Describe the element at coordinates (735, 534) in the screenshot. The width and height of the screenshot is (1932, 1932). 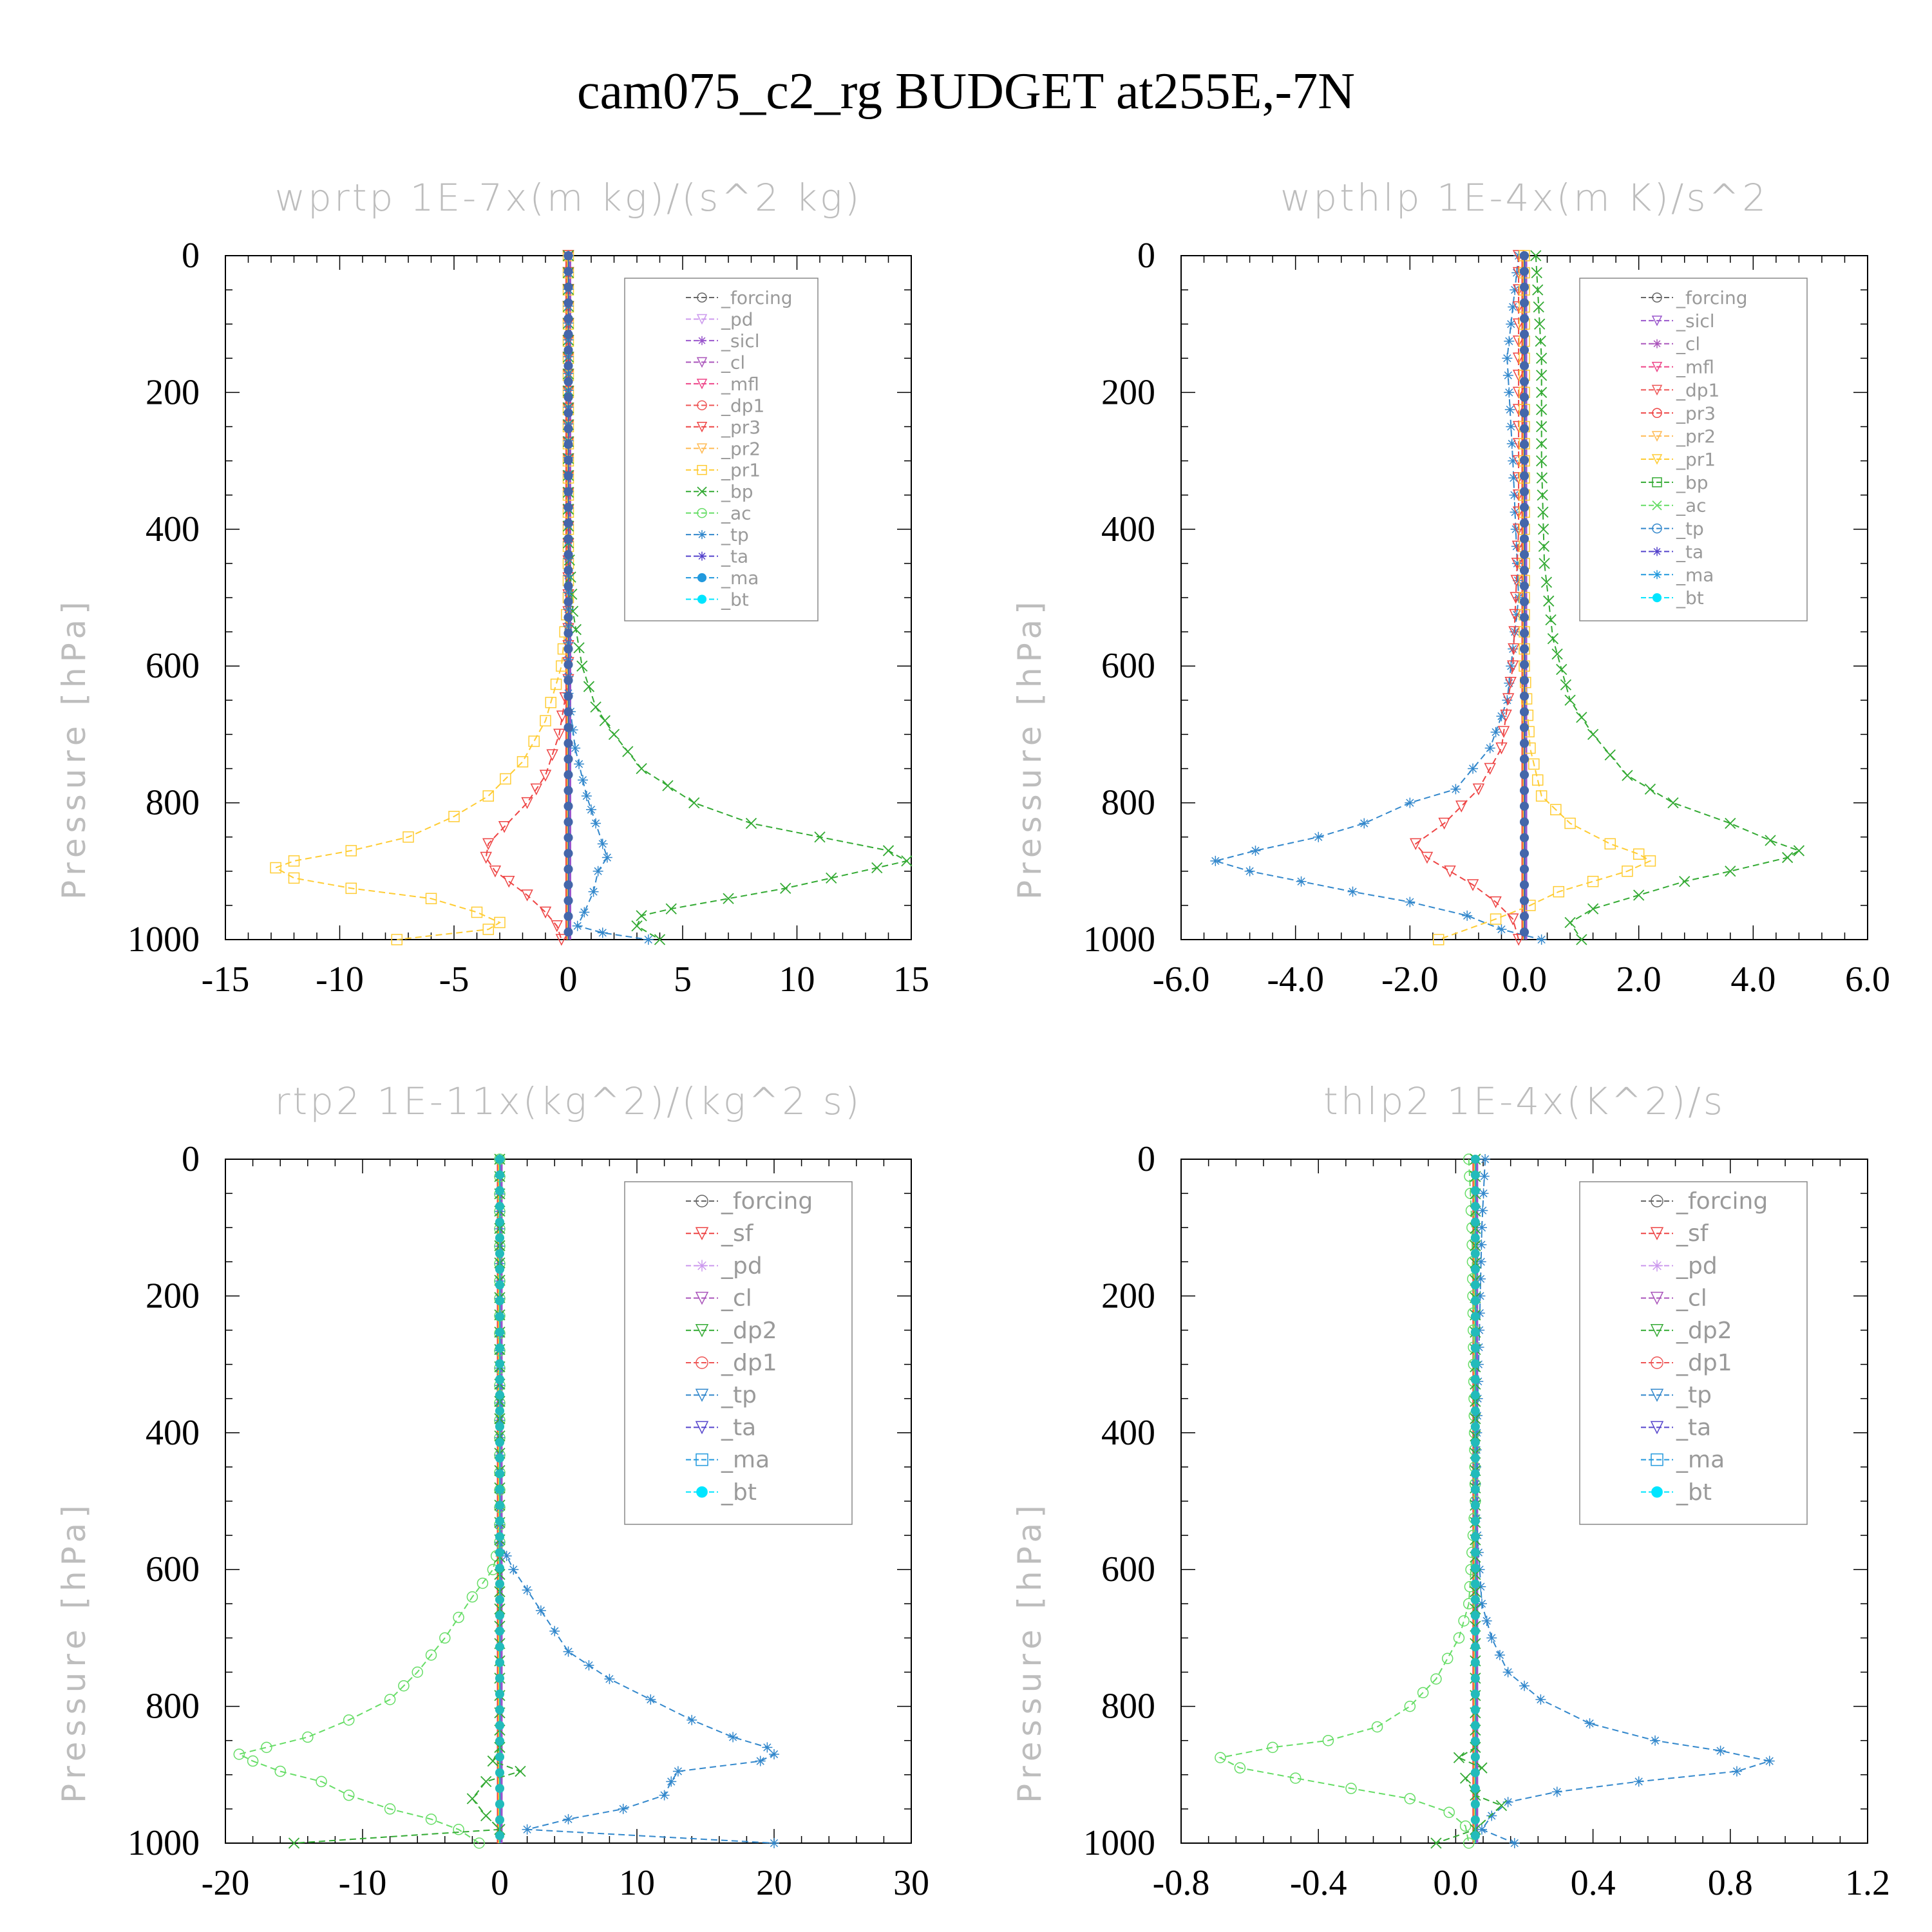
I see `legend-label: _tp` at that location.